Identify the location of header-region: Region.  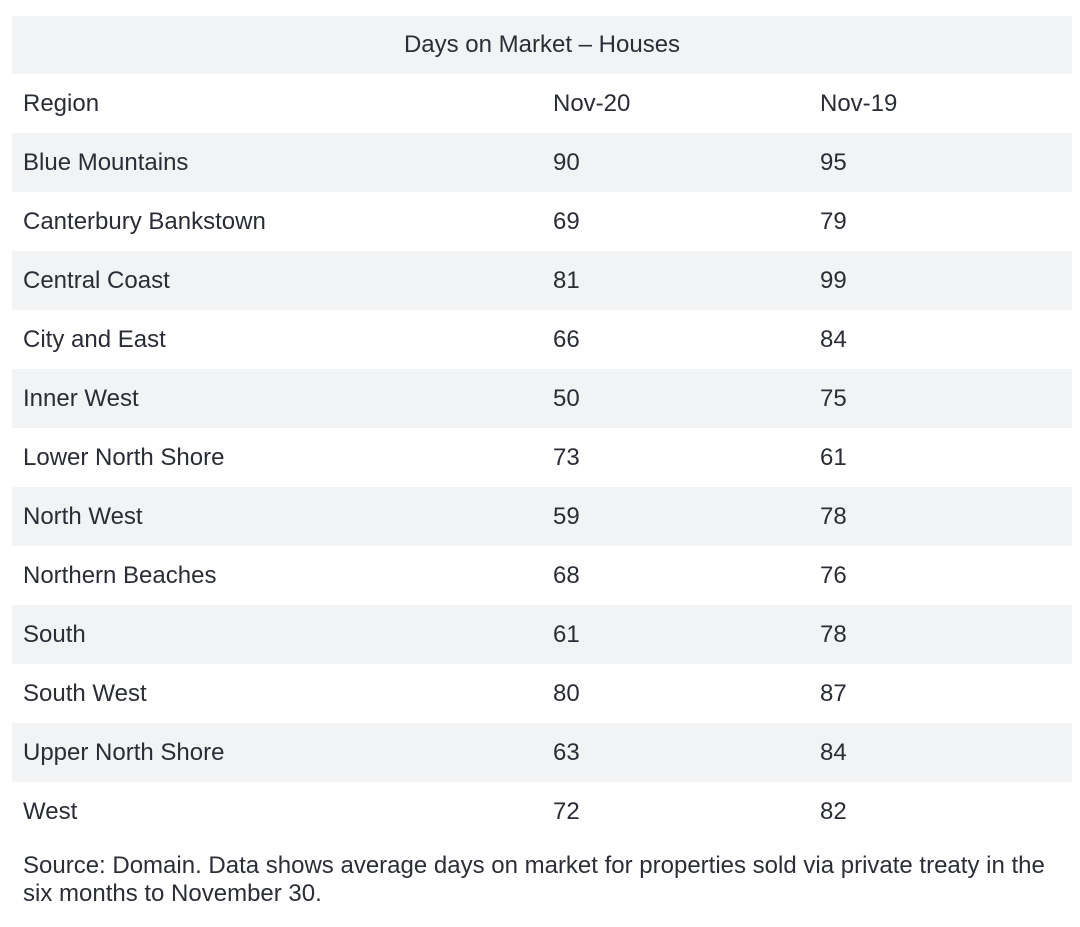
(61, 103).